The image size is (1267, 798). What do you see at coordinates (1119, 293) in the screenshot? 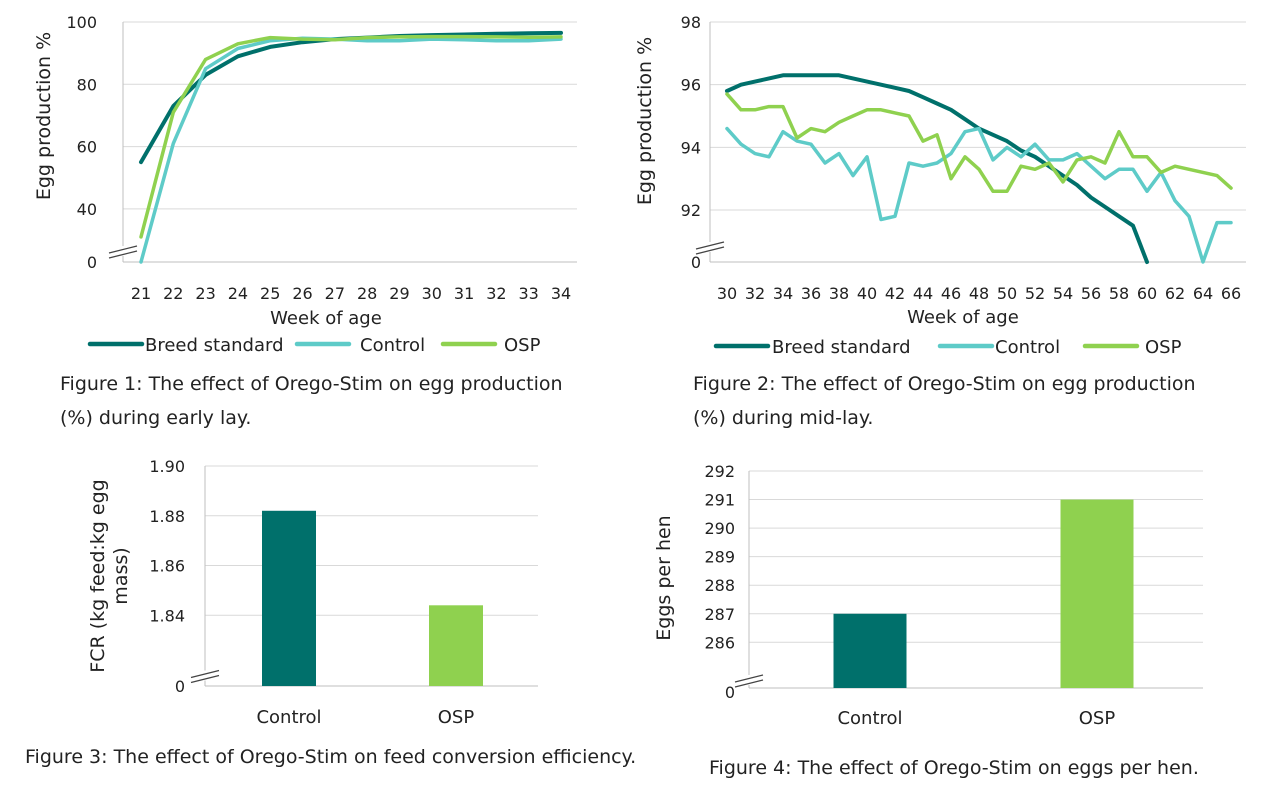
I see `fig2-x-tick-label: 58` at bounding box center [1119, 293].